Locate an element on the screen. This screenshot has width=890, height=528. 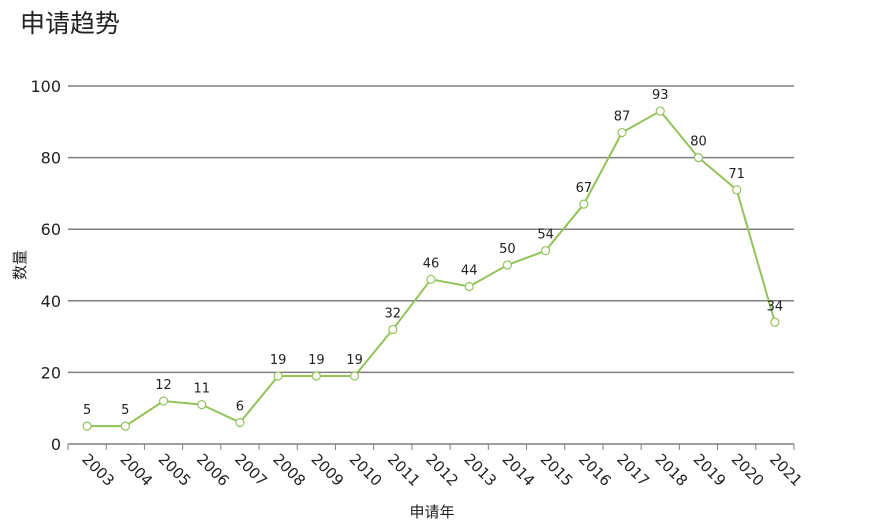
data-label: 71 is located at coordinates (736, 174).